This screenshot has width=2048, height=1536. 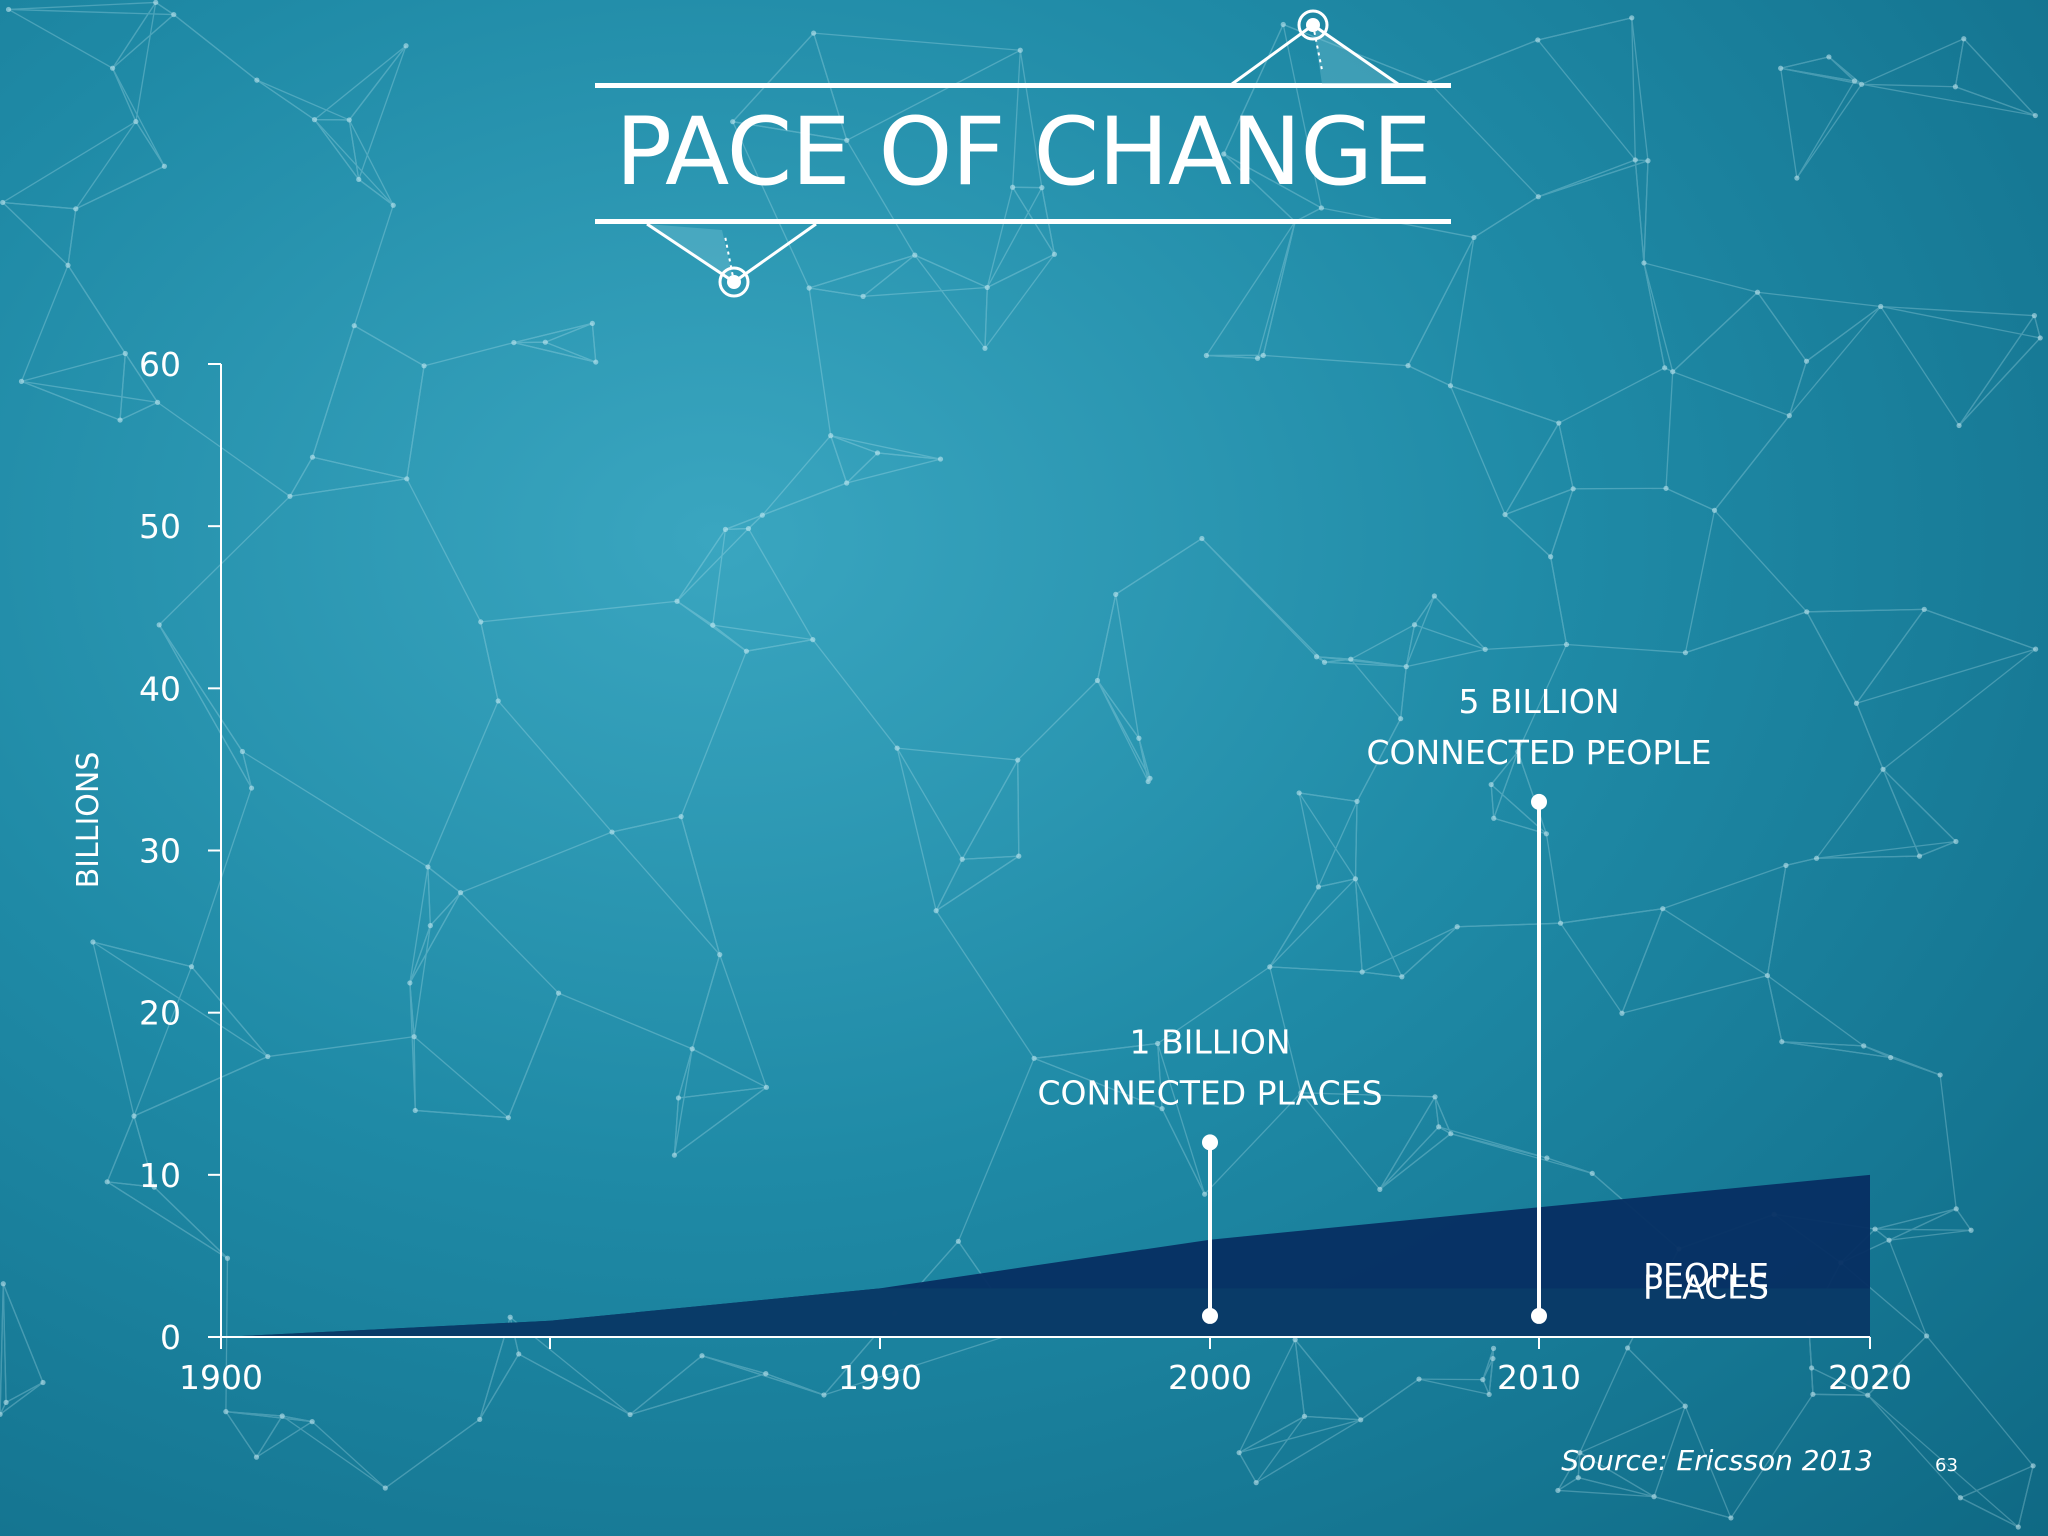 What do you see at coordinates (880, 1377) in the screenshot?
I see `x-tick-label: 1990` at bounding box center [880, 1377].